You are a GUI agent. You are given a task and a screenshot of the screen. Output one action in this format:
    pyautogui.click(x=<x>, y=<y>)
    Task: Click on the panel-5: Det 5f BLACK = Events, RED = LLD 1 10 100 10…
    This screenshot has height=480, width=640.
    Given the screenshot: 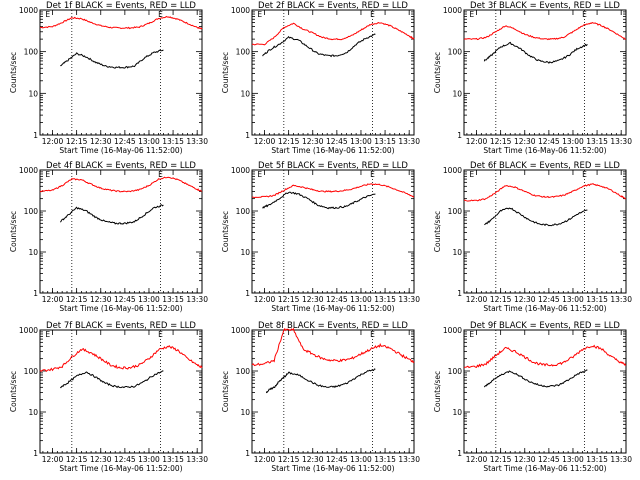 What is the action you would take?
    pyautogui.click(x=320, y=237)
    